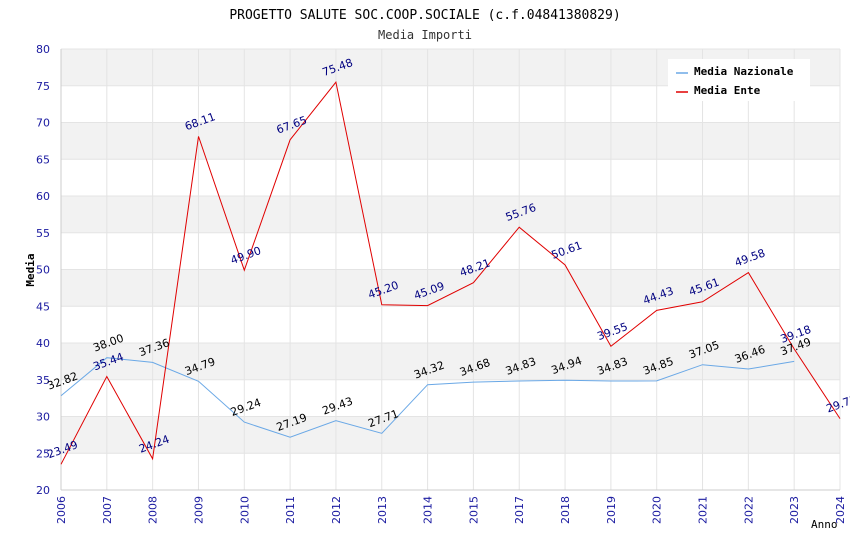  Describe the element at coordinates (43, 86) in the screenshot. I see `y-tick-label: 75` at that location.